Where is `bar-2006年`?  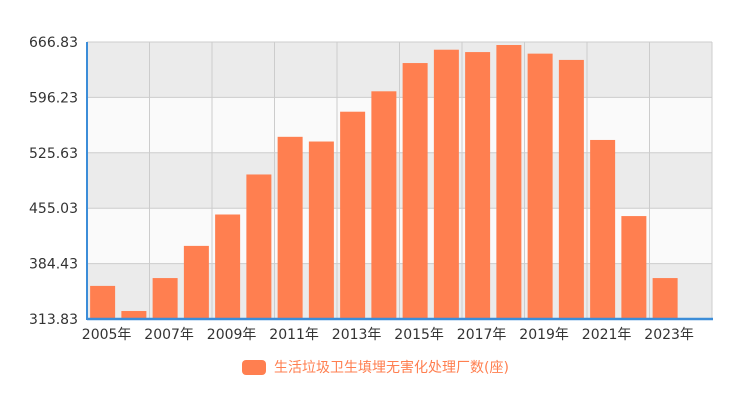 bar-2006年 is located at coordinates (134, 315).